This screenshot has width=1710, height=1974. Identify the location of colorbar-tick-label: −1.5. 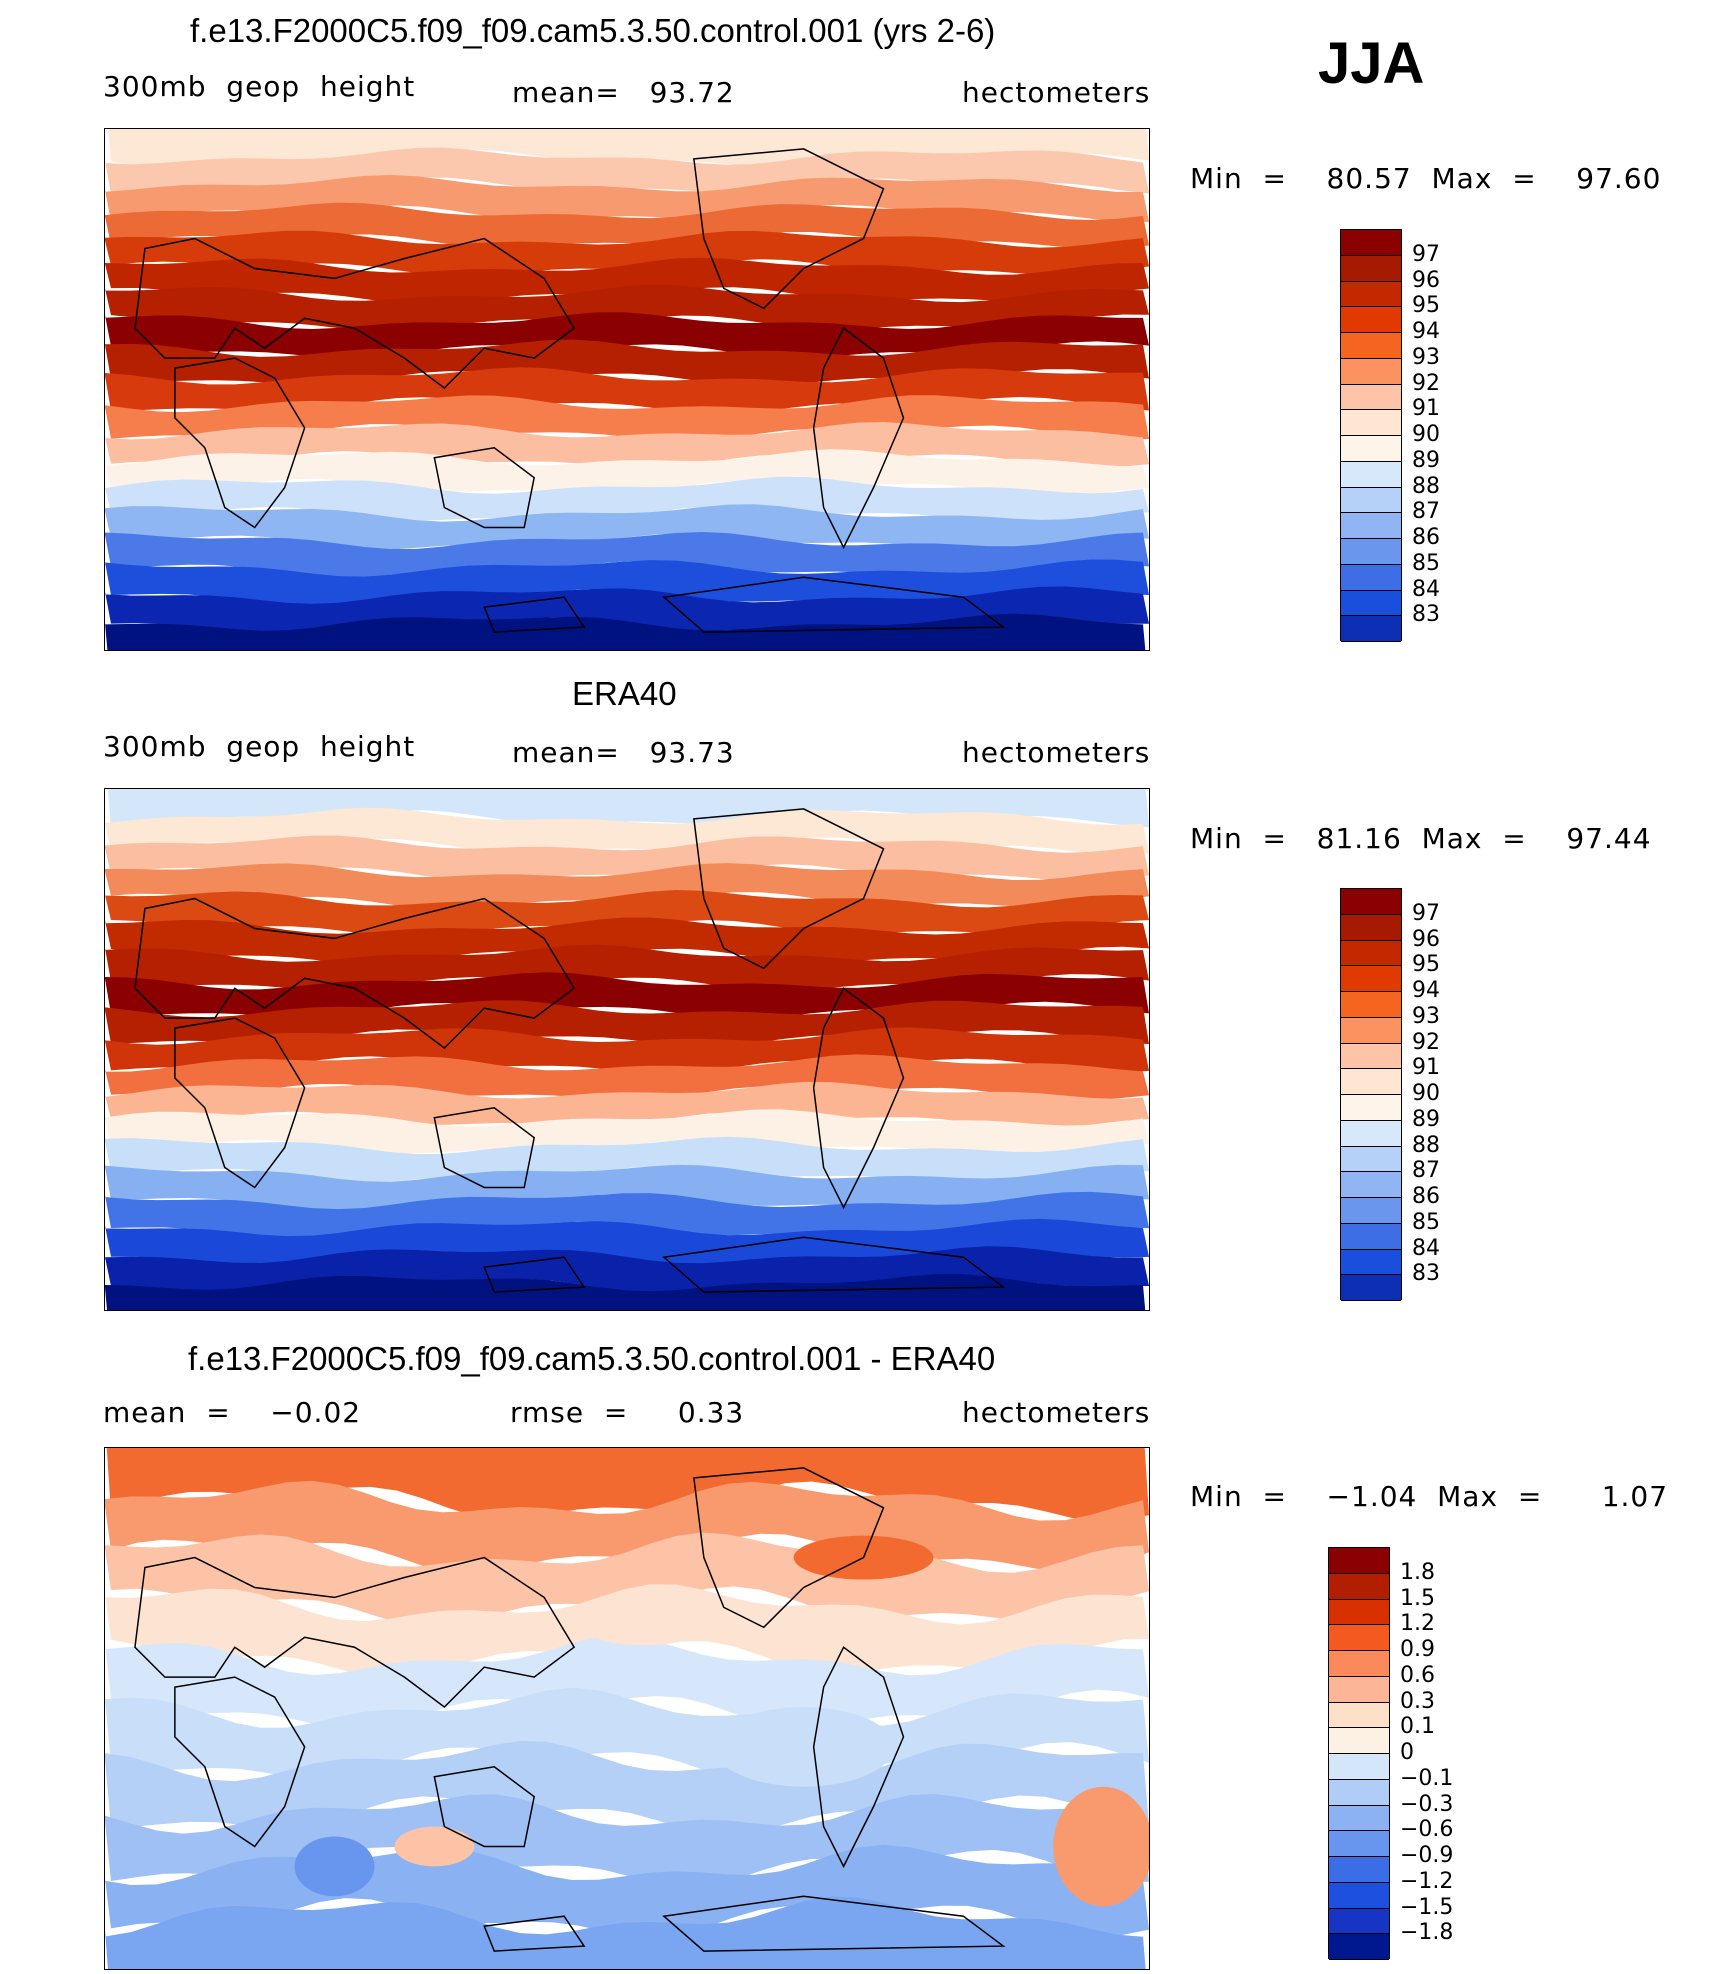
(1427, 1907).